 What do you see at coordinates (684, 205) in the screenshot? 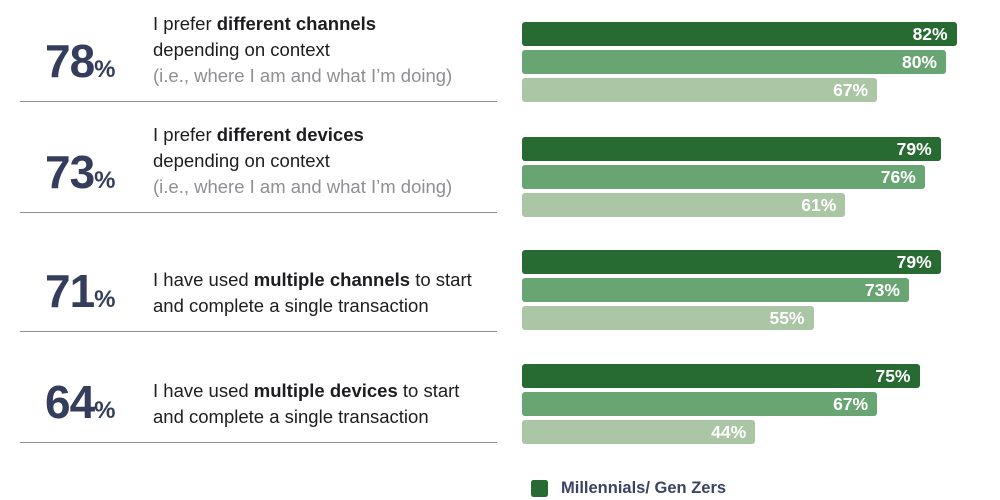
I see `bar-series-3: 61%` at bounding box center [684, 205].